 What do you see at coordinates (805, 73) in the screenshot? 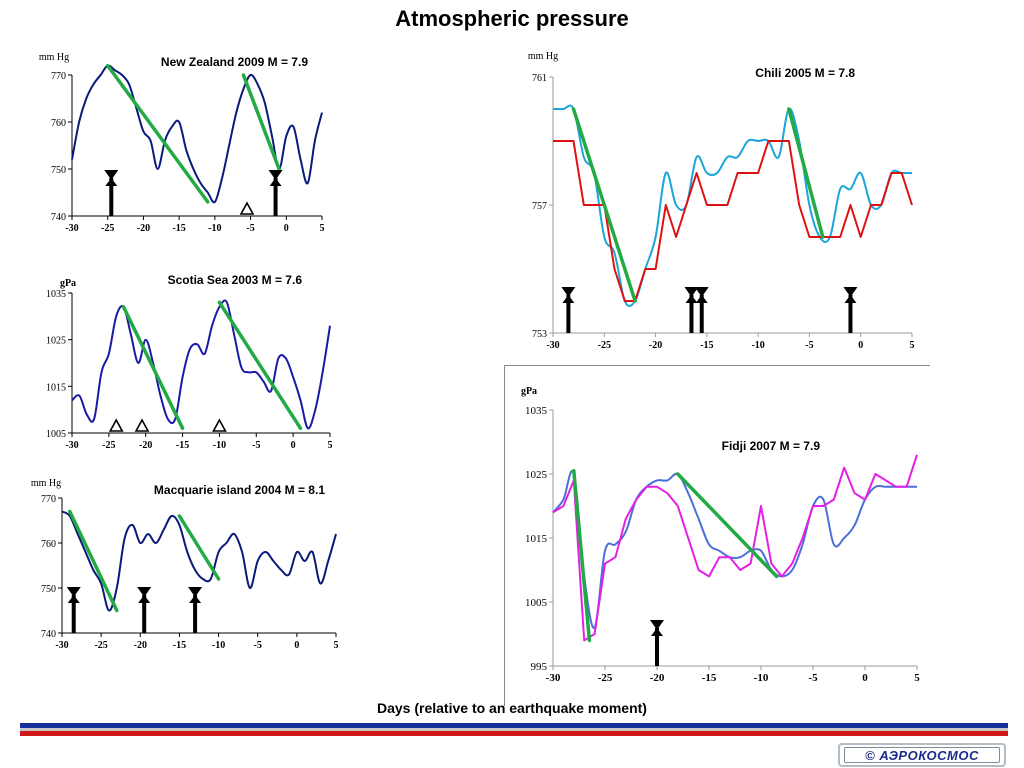
I see `chart-title: Chili 2005 M = 7.8` at bounding box center [805, 73].